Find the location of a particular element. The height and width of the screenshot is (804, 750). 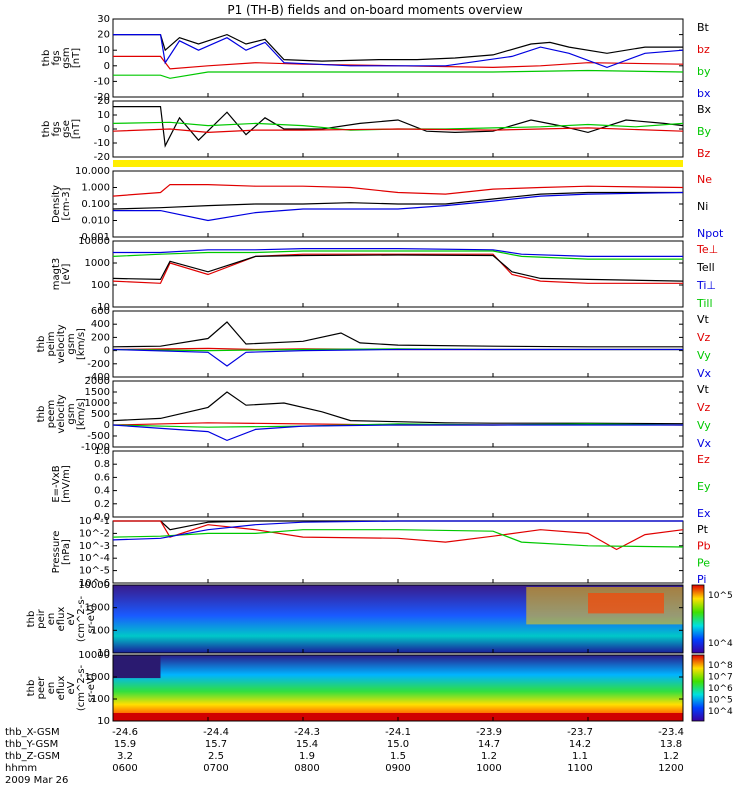

y-tick-label: 0.001 is located at coordinates (95, 237).